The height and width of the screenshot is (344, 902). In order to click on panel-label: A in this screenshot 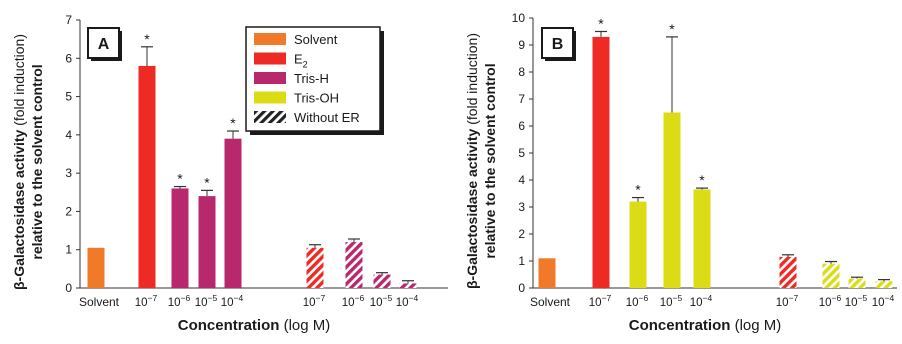, I will do `click(104, 44)`.